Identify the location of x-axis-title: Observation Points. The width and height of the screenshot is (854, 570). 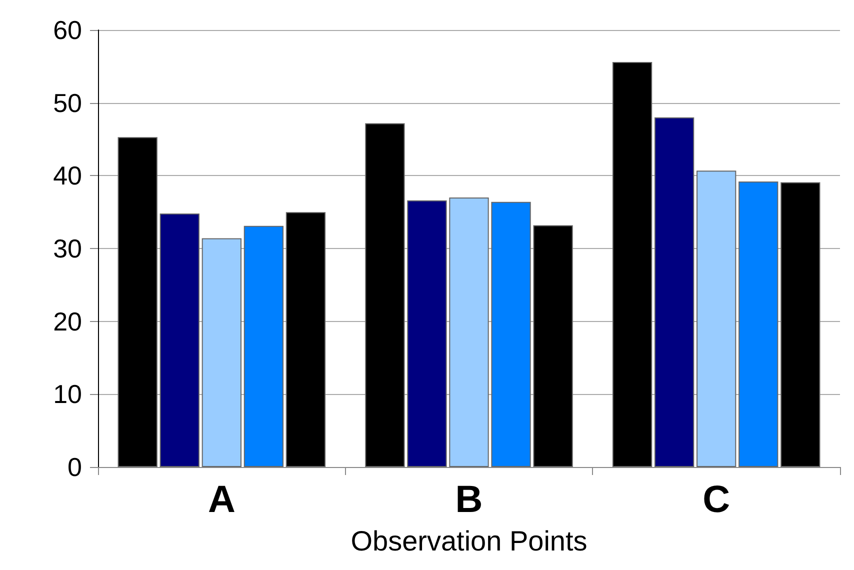
(469, 541).